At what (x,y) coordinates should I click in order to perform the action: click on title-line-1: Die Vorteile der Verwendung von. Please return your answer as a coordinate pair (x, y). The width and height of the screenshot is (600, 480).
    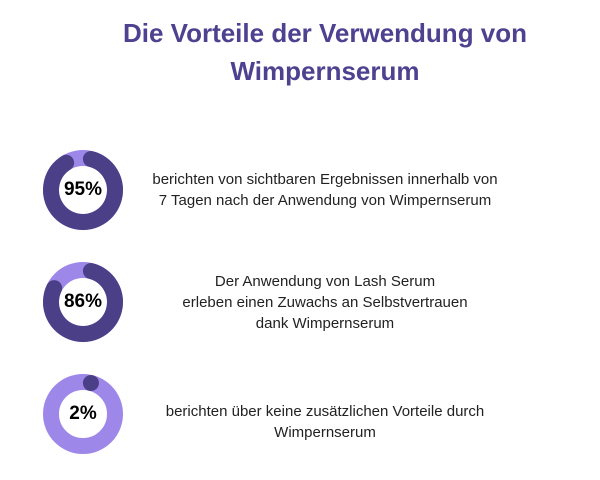
    Looking at the image, I should click on (325, 33).